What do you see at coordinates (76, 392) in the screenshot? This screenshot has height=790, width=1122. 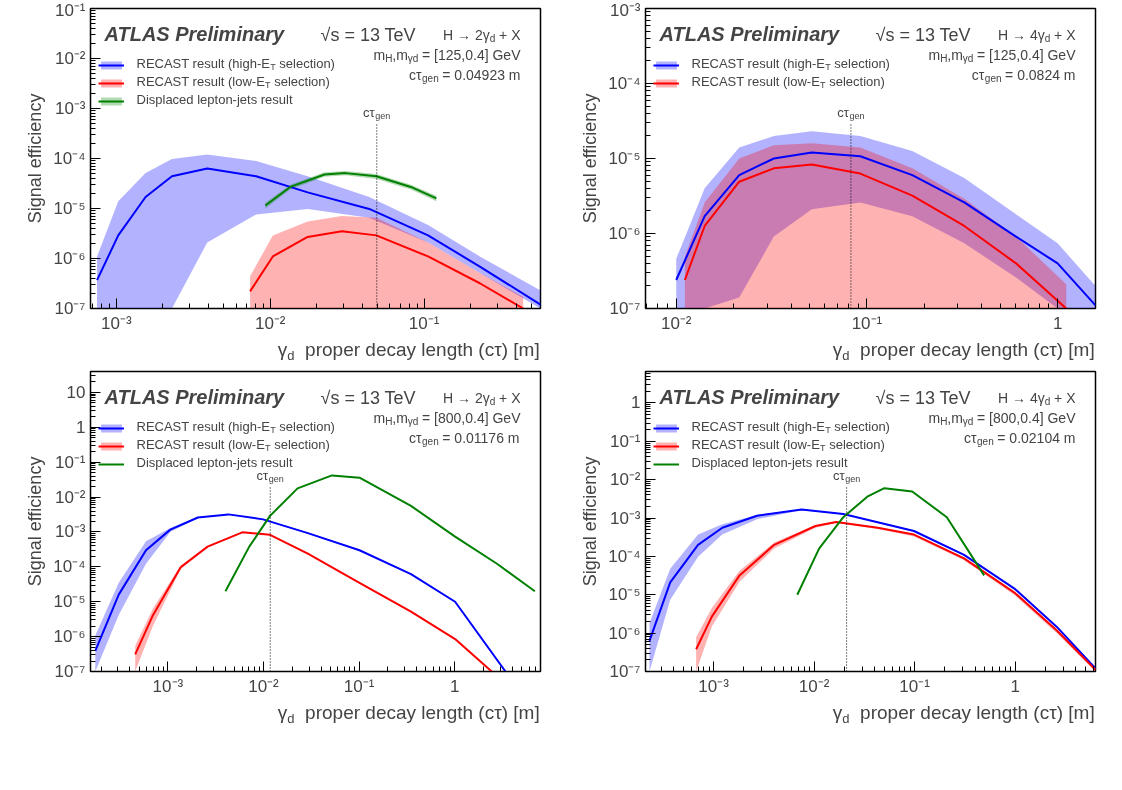 I see `y-tick-label: 10` at bounding box center [76, 392].